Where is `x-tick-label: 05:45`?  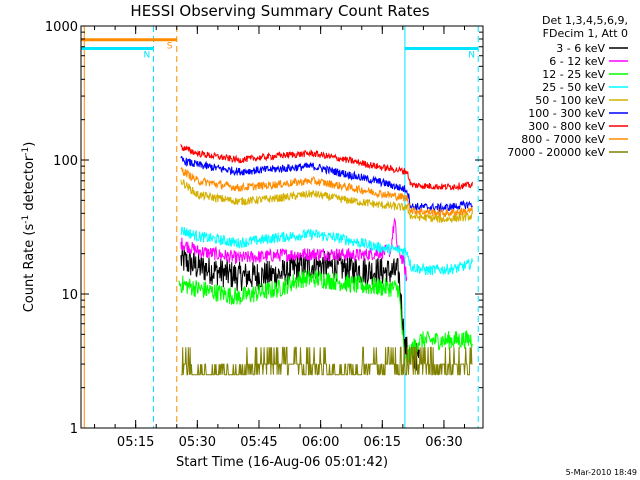 x-tick-label: 05:45 is located at coordinates (258, 442).